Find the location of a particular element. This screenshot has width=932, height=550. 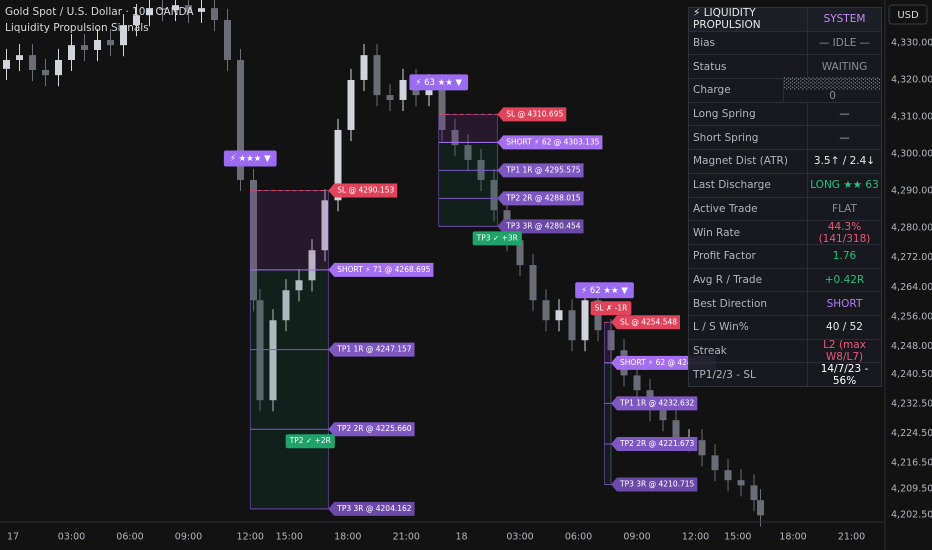

level-label: TP1 1R @ 4247.157 is located at coordinates (374, 349).